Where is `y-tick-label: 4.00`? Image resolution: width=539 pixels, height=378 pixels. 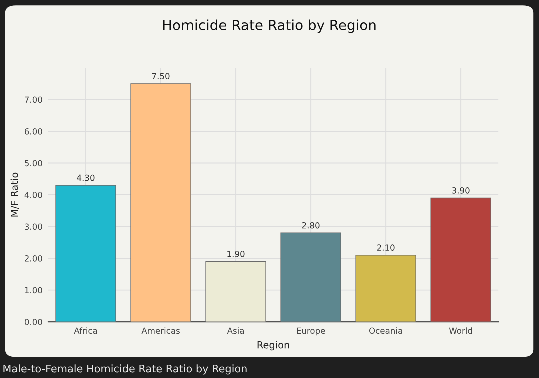
y-tick-label: 4.00 is located at coordinates (33, 195).